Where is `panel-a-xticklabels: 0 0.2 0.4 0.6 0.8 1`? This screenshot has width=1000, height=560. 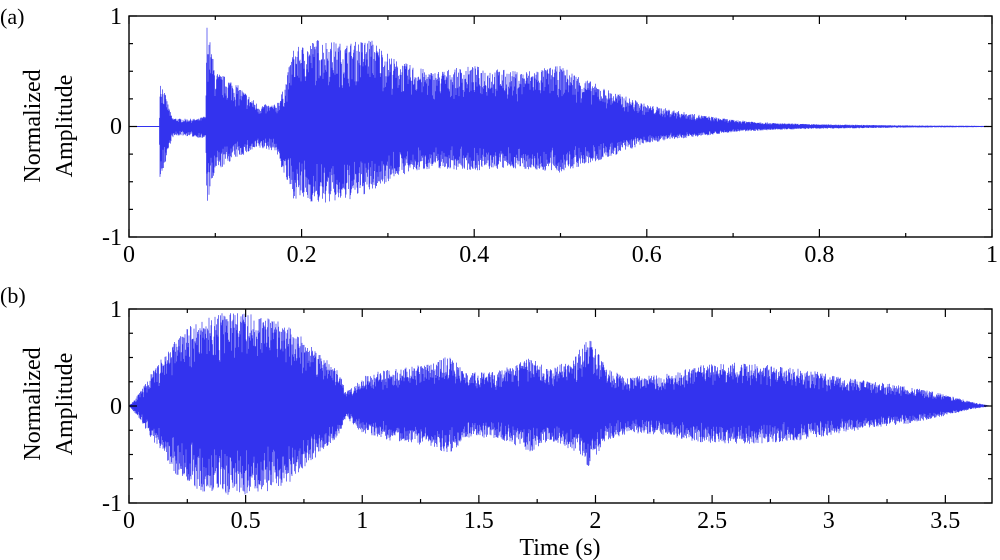 panel-a-xticklabels: 0 0.2 0.4 0.6 0.8 1 is located at coordinates (560, 255).